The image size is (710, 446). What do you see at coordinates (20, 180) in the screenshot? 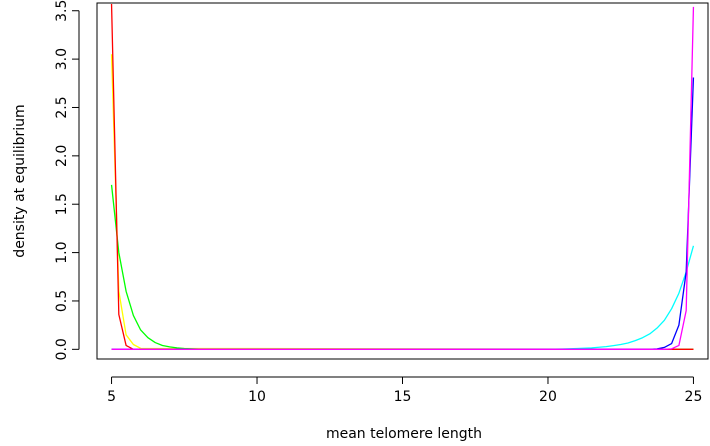
I see `y-axis-title: density at equilibrium` at bounding box center [20, 180].